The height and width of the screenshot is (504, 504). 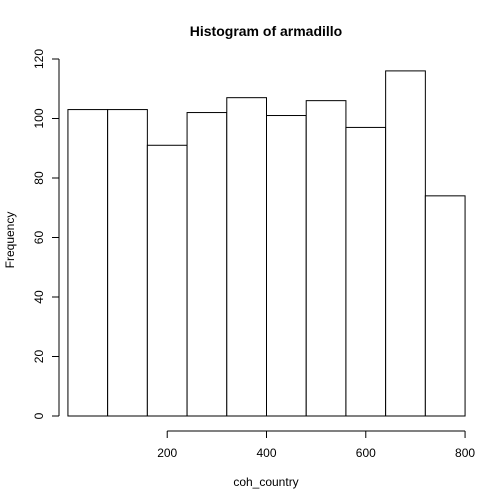 I want to click on y-tick-label: 20, so click(x=39, y=357).